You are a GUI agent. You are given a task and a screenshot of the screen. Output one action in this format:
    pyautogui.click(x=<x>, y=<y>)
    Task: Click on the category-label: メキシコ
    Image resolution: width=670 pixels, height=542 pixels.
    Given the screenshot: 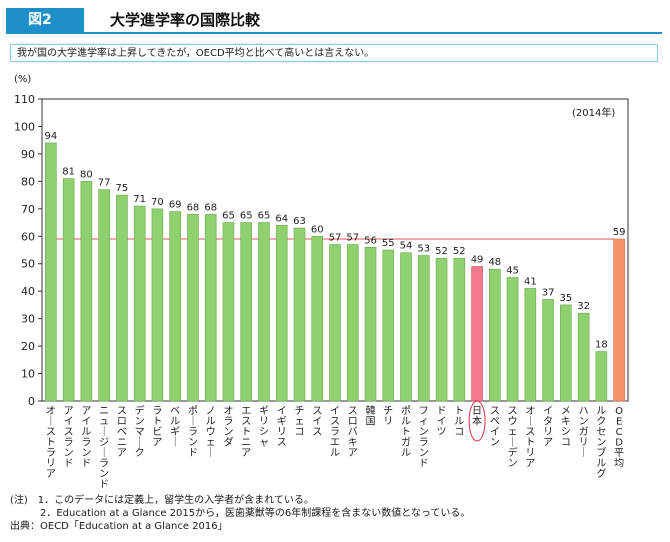 What is the action you would take?
    pyautogui.click(x=566, y=427)
    